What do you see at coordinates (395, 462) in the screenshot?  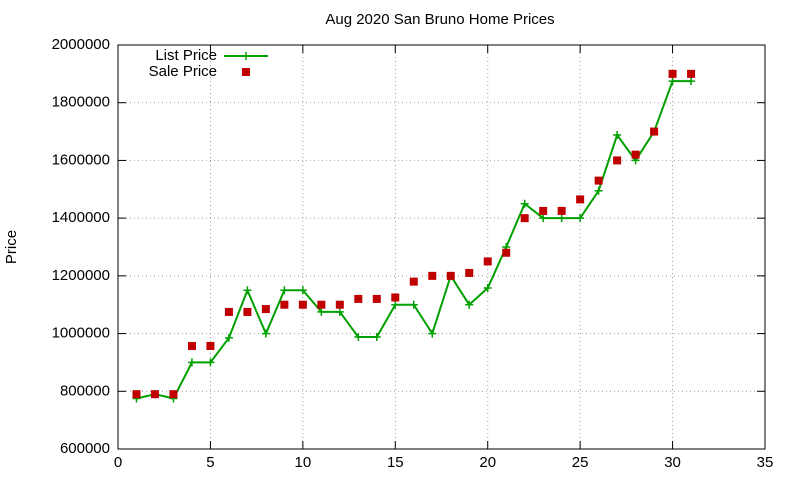 I see `x-tick-label: 15` at bounding box center [395, 462].